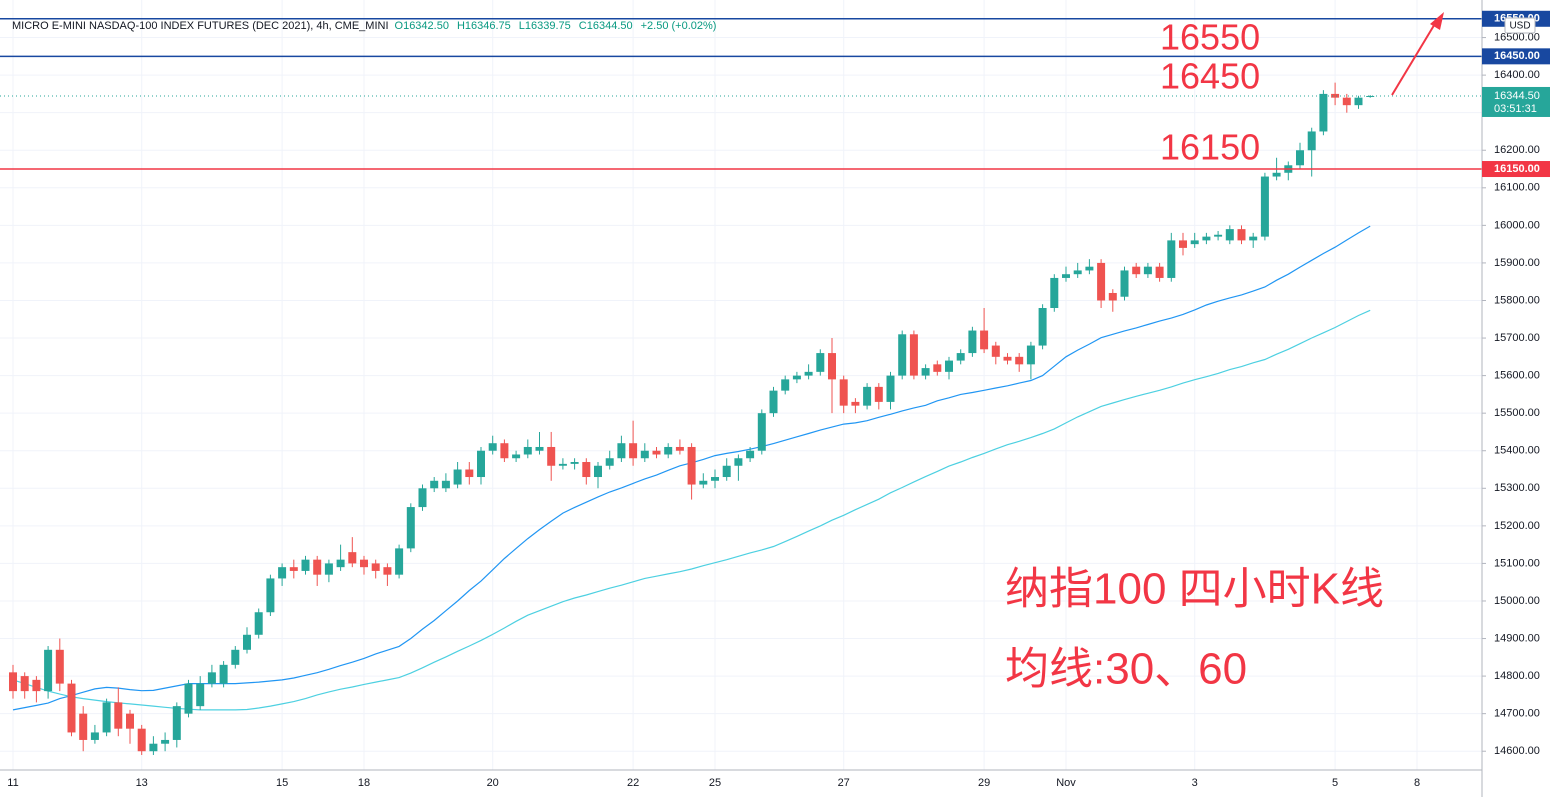 This screenshot has height=797, width=1550. Describe the element at coordinates (1517, 96) in the screenshot. I see `last-price-label: 16344.50` at that location.